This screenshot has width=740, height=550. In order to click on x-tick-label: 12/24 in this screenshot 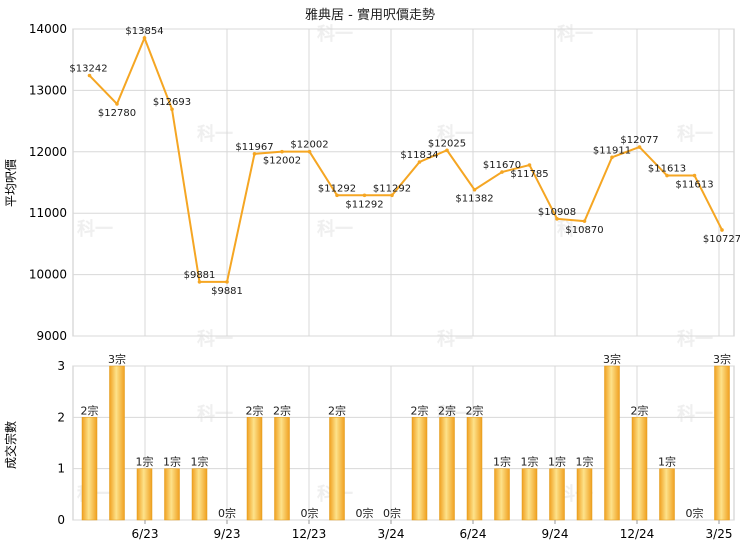, I will do `click(637, 534)`.